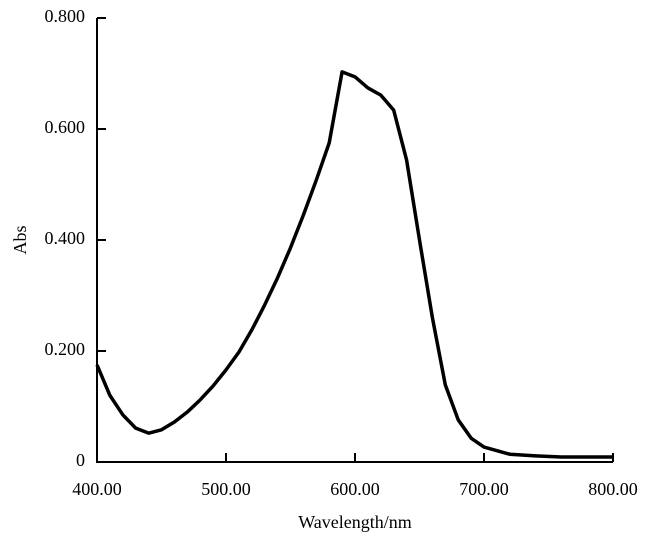  I want to click on y-tick-label: 0.600, so click(65, 127).